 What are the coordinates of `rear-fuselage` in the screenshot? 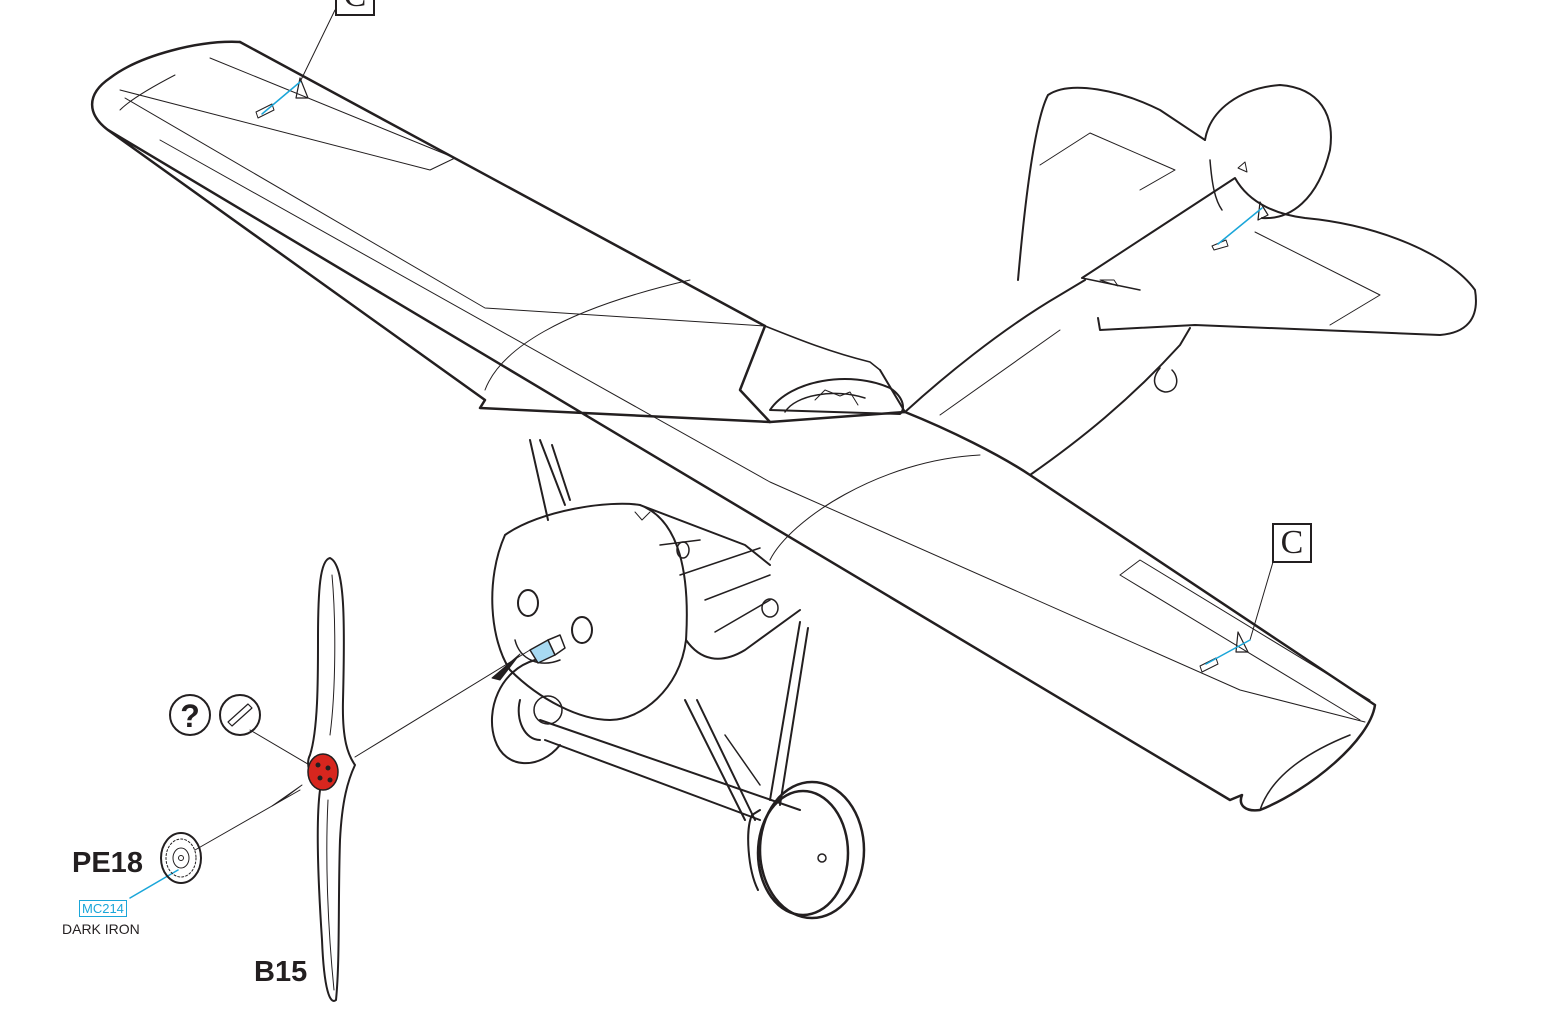 It's located at (1047, 377).